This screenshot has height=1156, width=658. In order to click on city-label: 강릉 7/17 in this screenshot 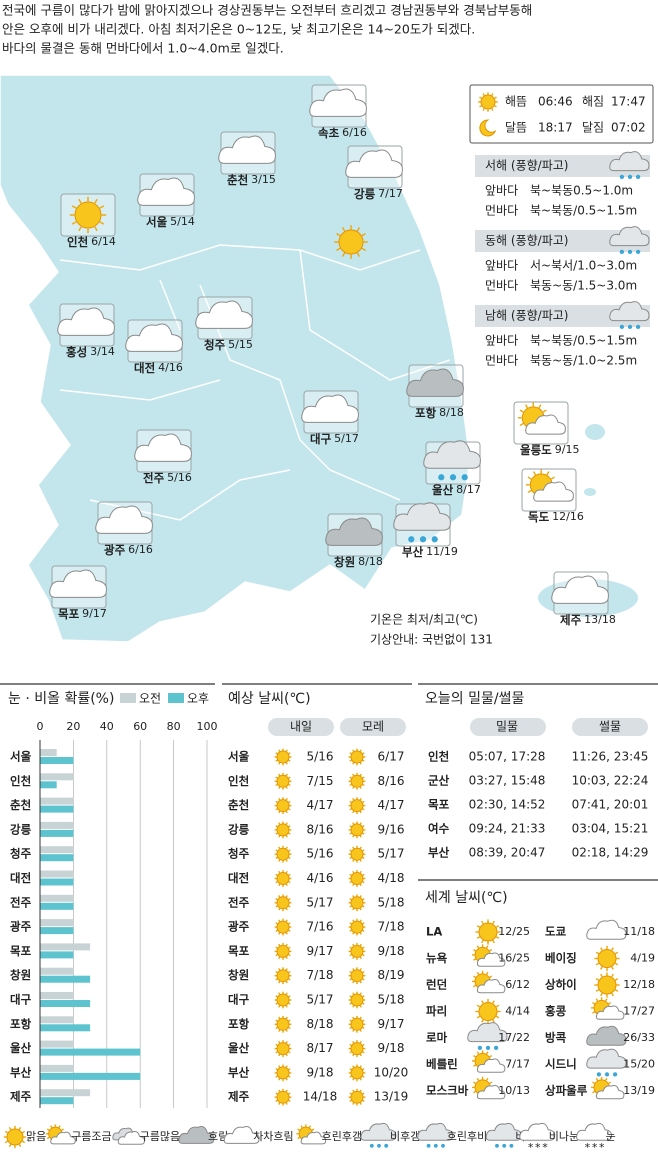, I will do `click(378, 194)`.